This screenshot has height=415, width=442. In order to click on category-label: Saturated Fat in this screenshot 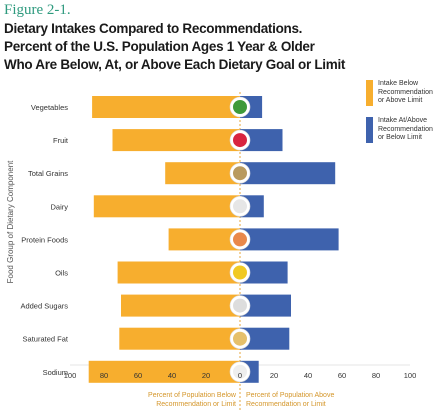, I will do `click(46, 339)`.